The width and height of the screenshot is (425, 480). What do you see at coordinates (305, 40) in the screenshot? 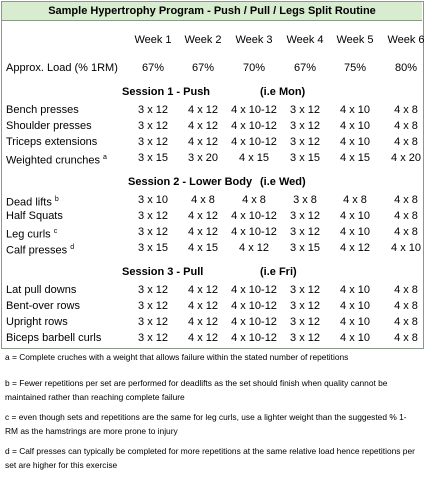
I see `week-header: Week 4` at bounding box center [305, 40].